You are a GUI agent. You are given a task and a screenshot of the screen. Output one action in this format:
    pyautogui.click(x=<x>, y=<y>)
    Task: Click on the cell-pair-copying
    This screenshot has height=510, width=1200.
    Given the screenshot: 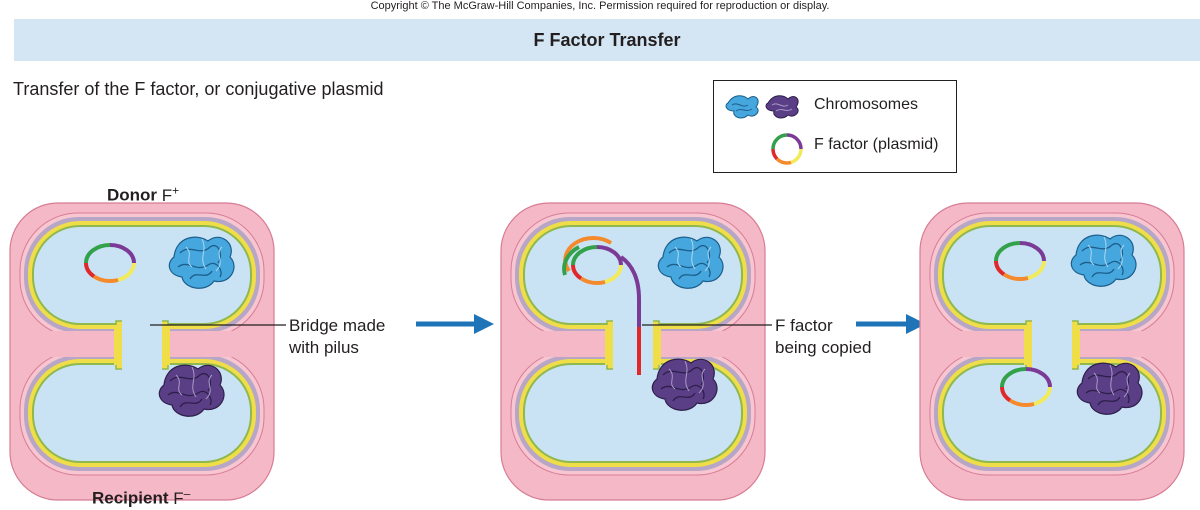 What is the action you would take?
    pyautogui.click(x=633, y=351)
    